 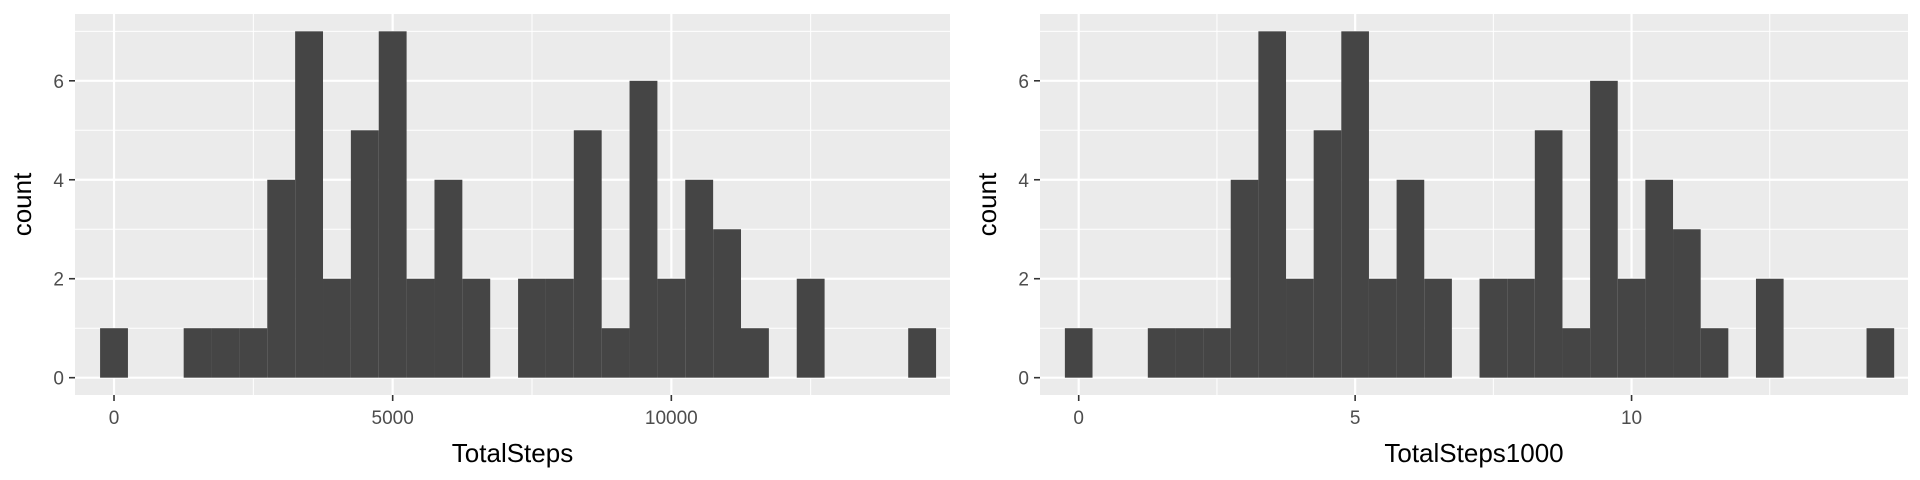 I want to click on x-axis-title: TotalSteps1000, so click(x=1473, y=453).